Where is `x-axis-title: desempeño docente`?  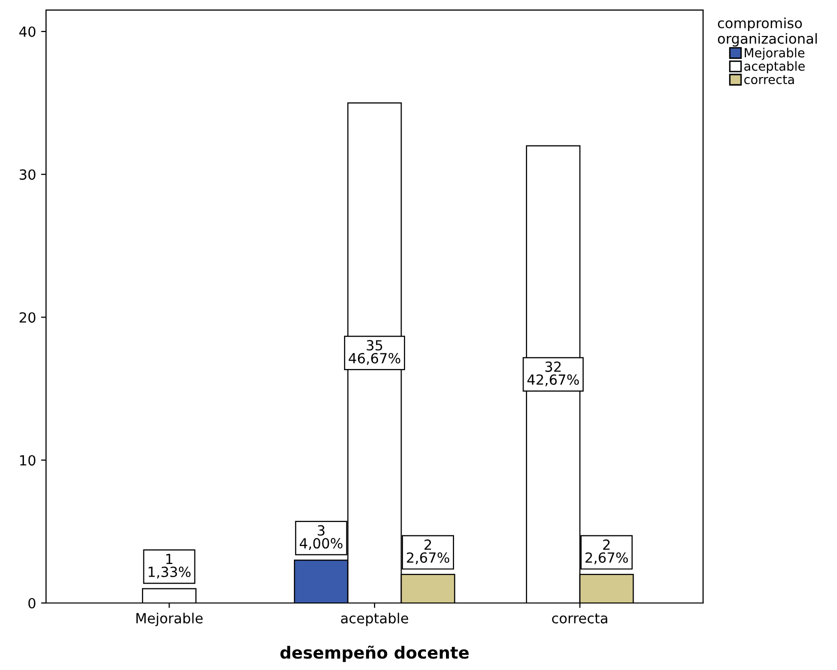 x-axis-title: desempeño docente is located at coordinates (374, 654).